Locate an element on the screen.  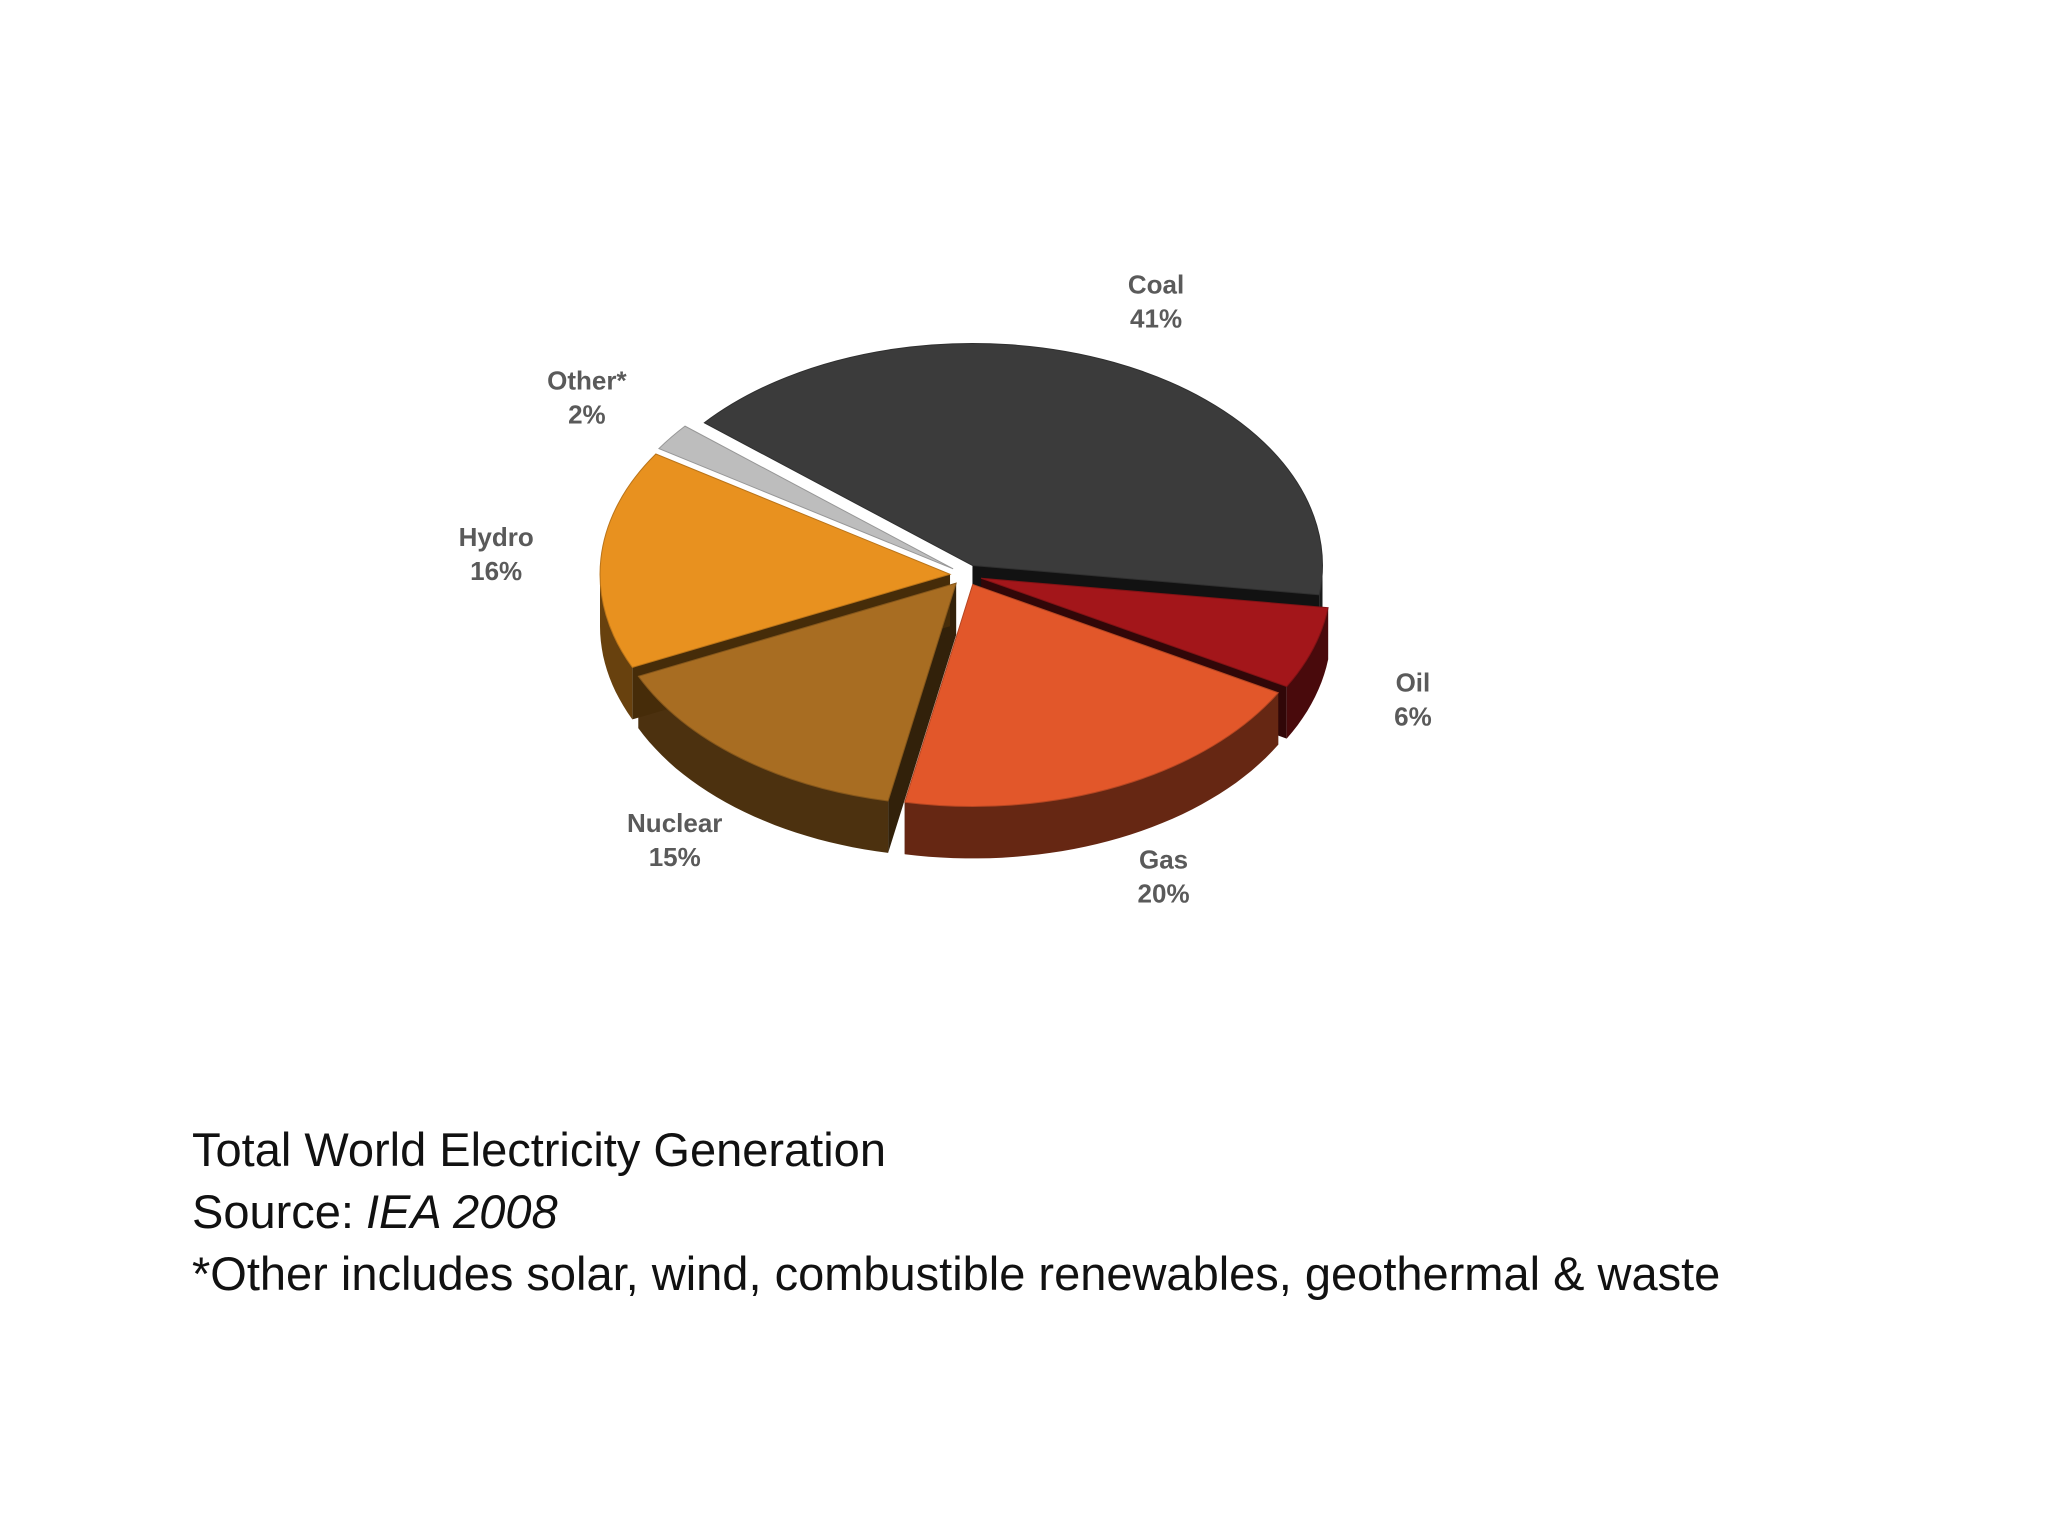
slice-value-label: 20% is located at coordinates (1164, 893).